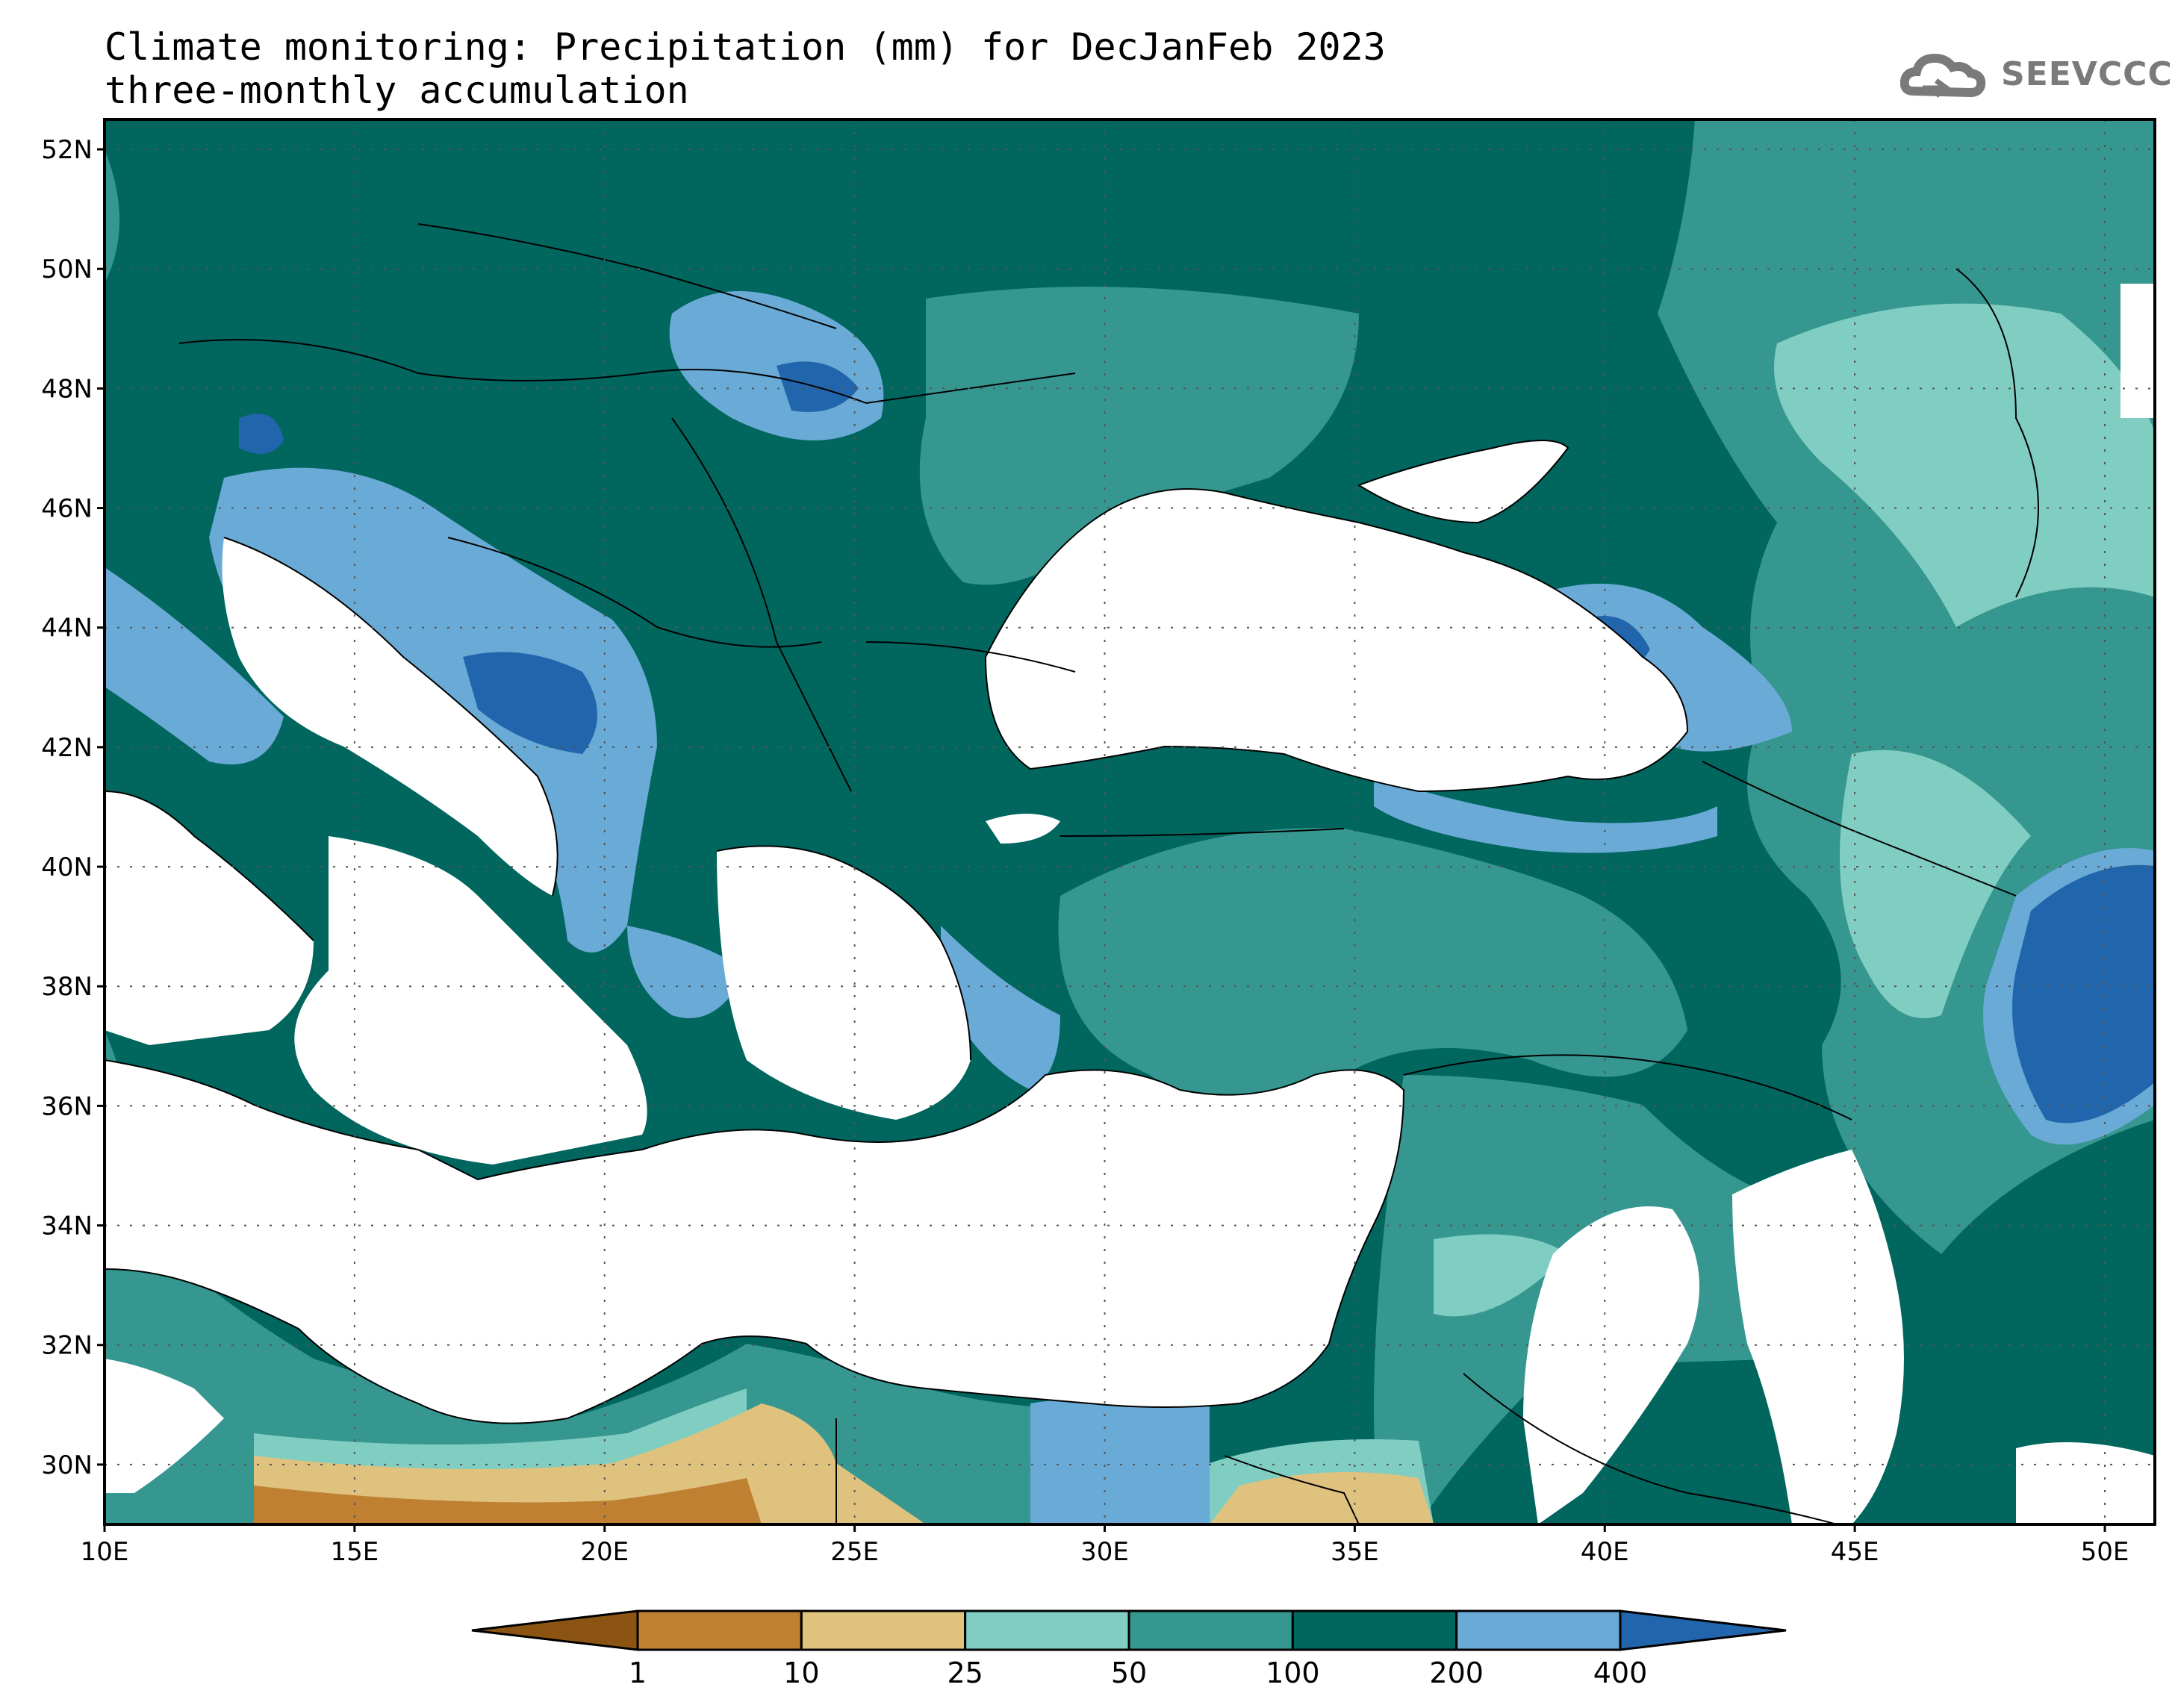 The height and width of the screenshot is (1708, 2175). Describe the element at coordinates (638, 1672) in the screenshot. I see `colorbar-label: 1` at that location.